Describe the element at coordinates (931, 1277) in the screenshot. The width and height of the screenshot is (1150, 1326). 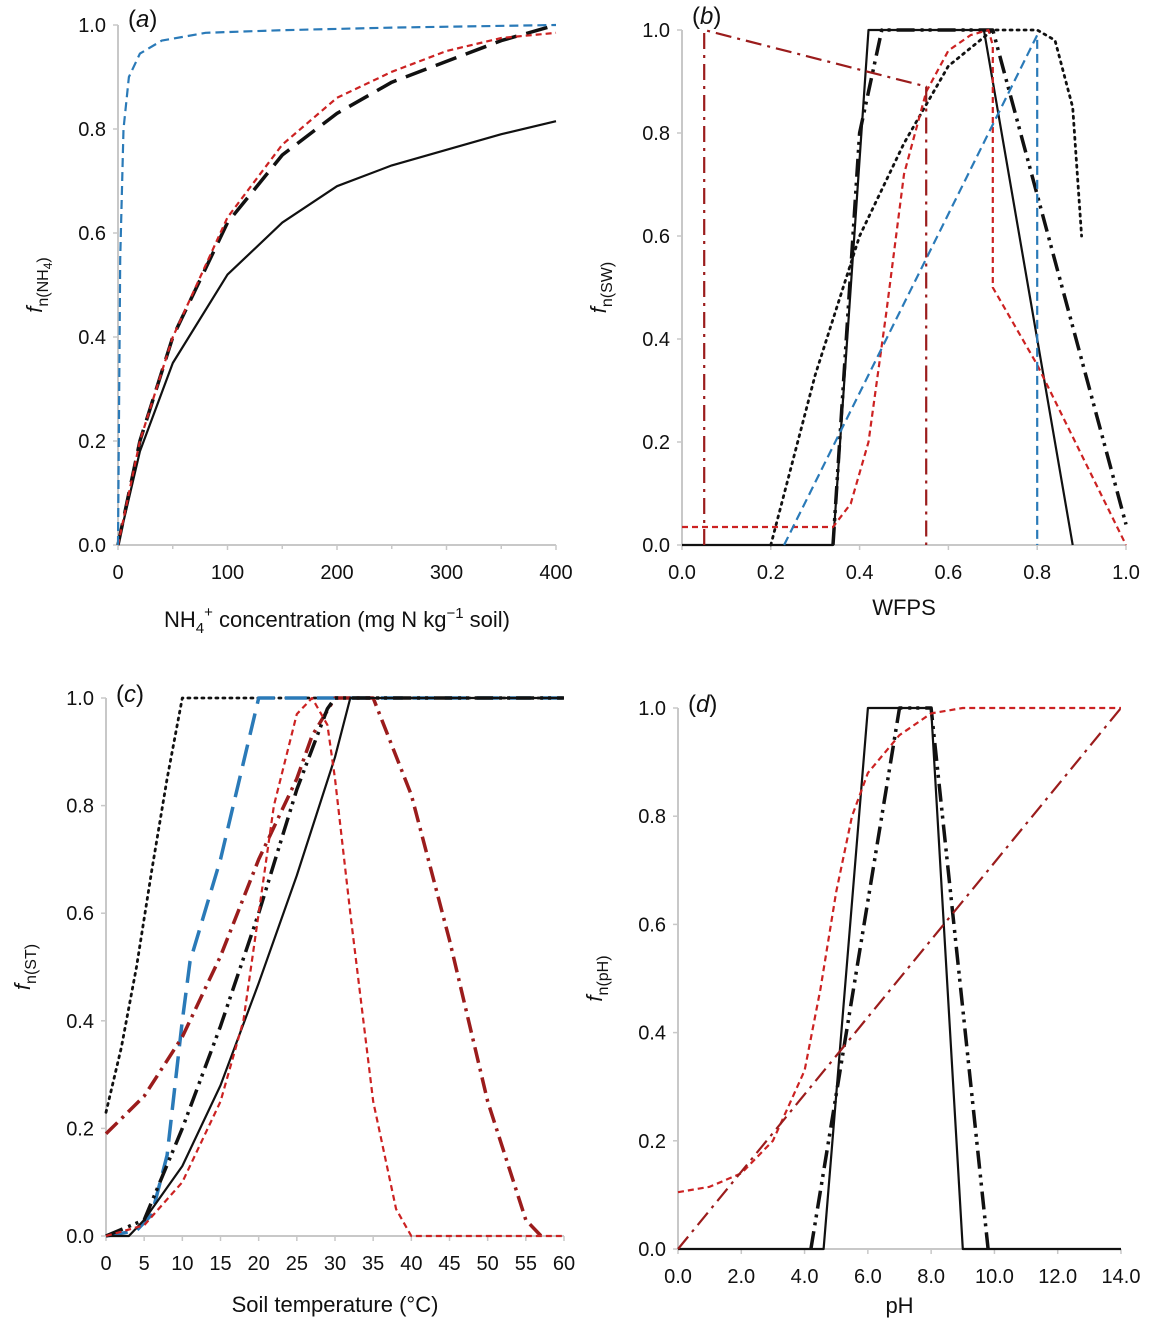
I see `x-tick-label: 8.0` at that location.